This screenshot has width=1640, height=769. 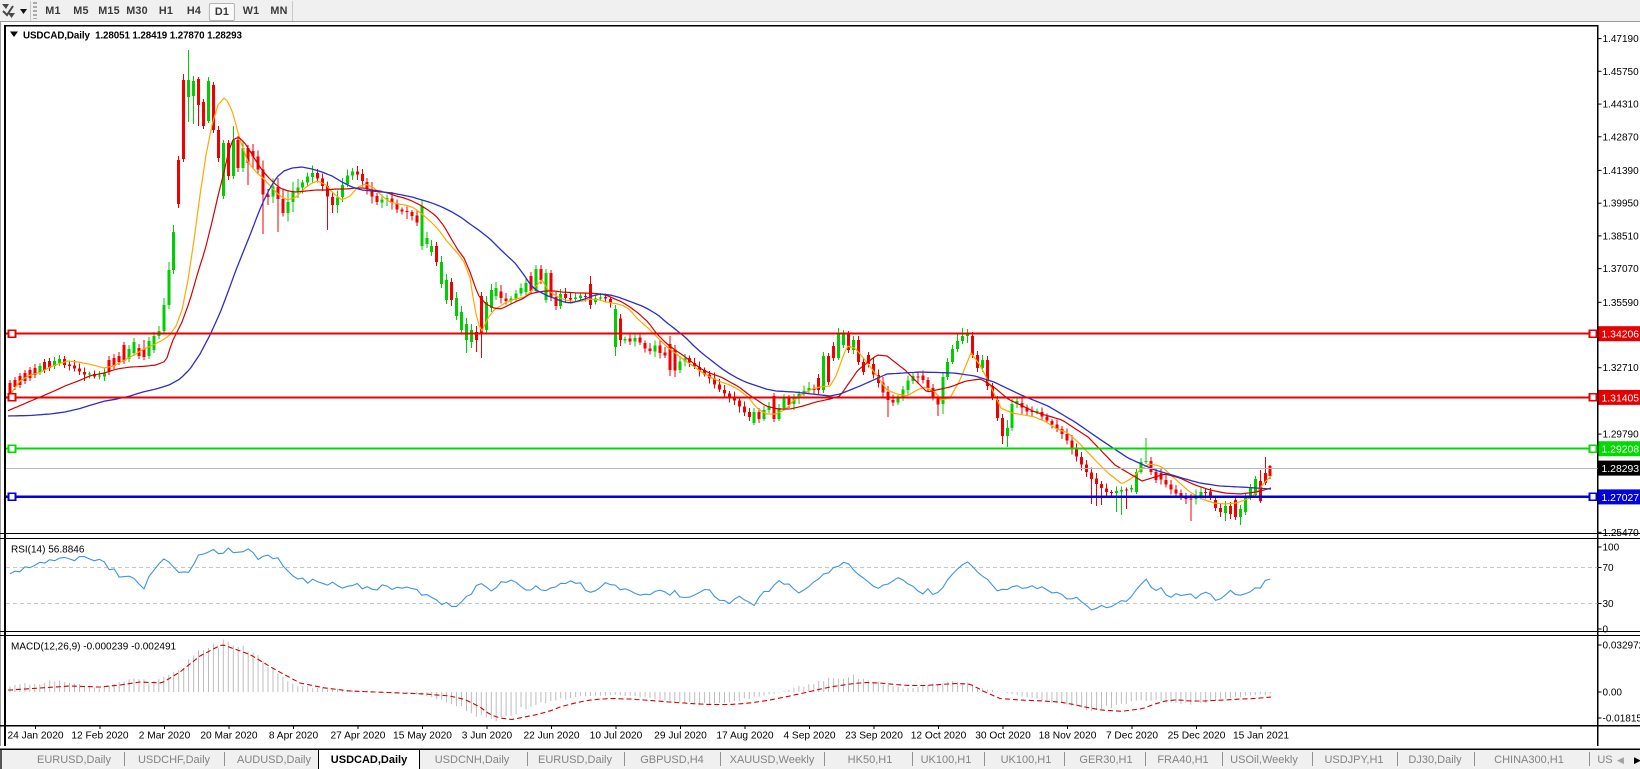 What do you see at coordinates (1621, 72) in the screenshot?
I see `svg-text: 1.45750` at bounding box center [1621, 72].